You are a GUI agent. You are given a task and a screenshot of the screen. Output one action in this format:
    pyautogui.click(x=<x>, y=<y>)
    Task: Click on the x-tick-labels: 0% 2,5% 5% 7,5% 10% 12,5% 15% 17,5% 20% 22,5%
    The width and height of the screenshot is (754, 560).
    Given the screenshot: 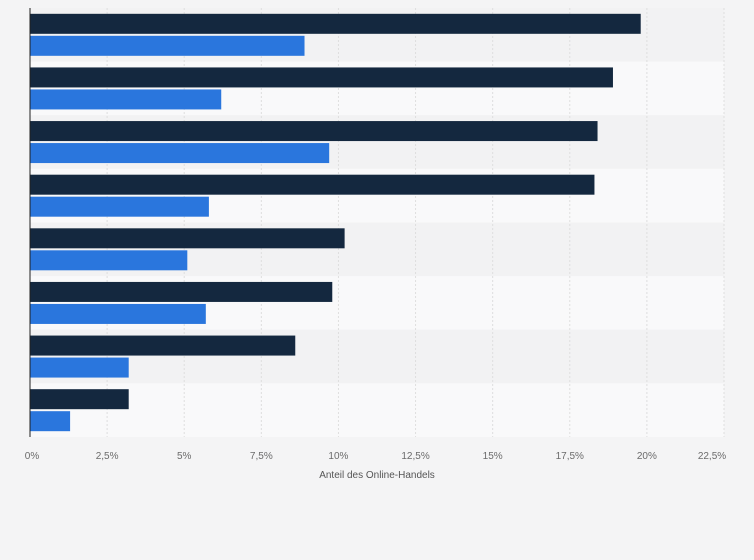 What is the action you would take?
    pyautogui.click(x=376, y=456)
    